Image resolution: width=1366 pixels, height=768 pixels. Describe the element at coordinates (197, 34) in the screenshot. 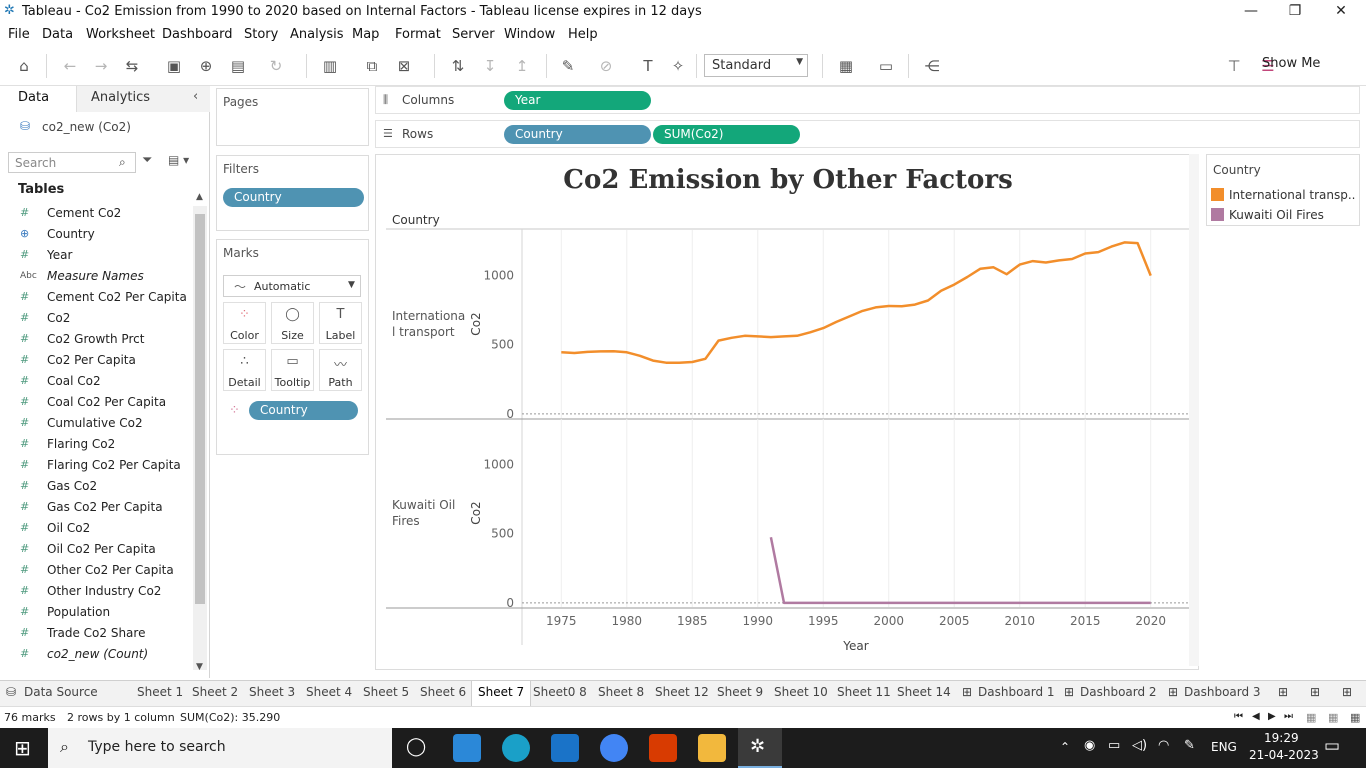

I see `menu-dashboard: Dashboard` at that location.